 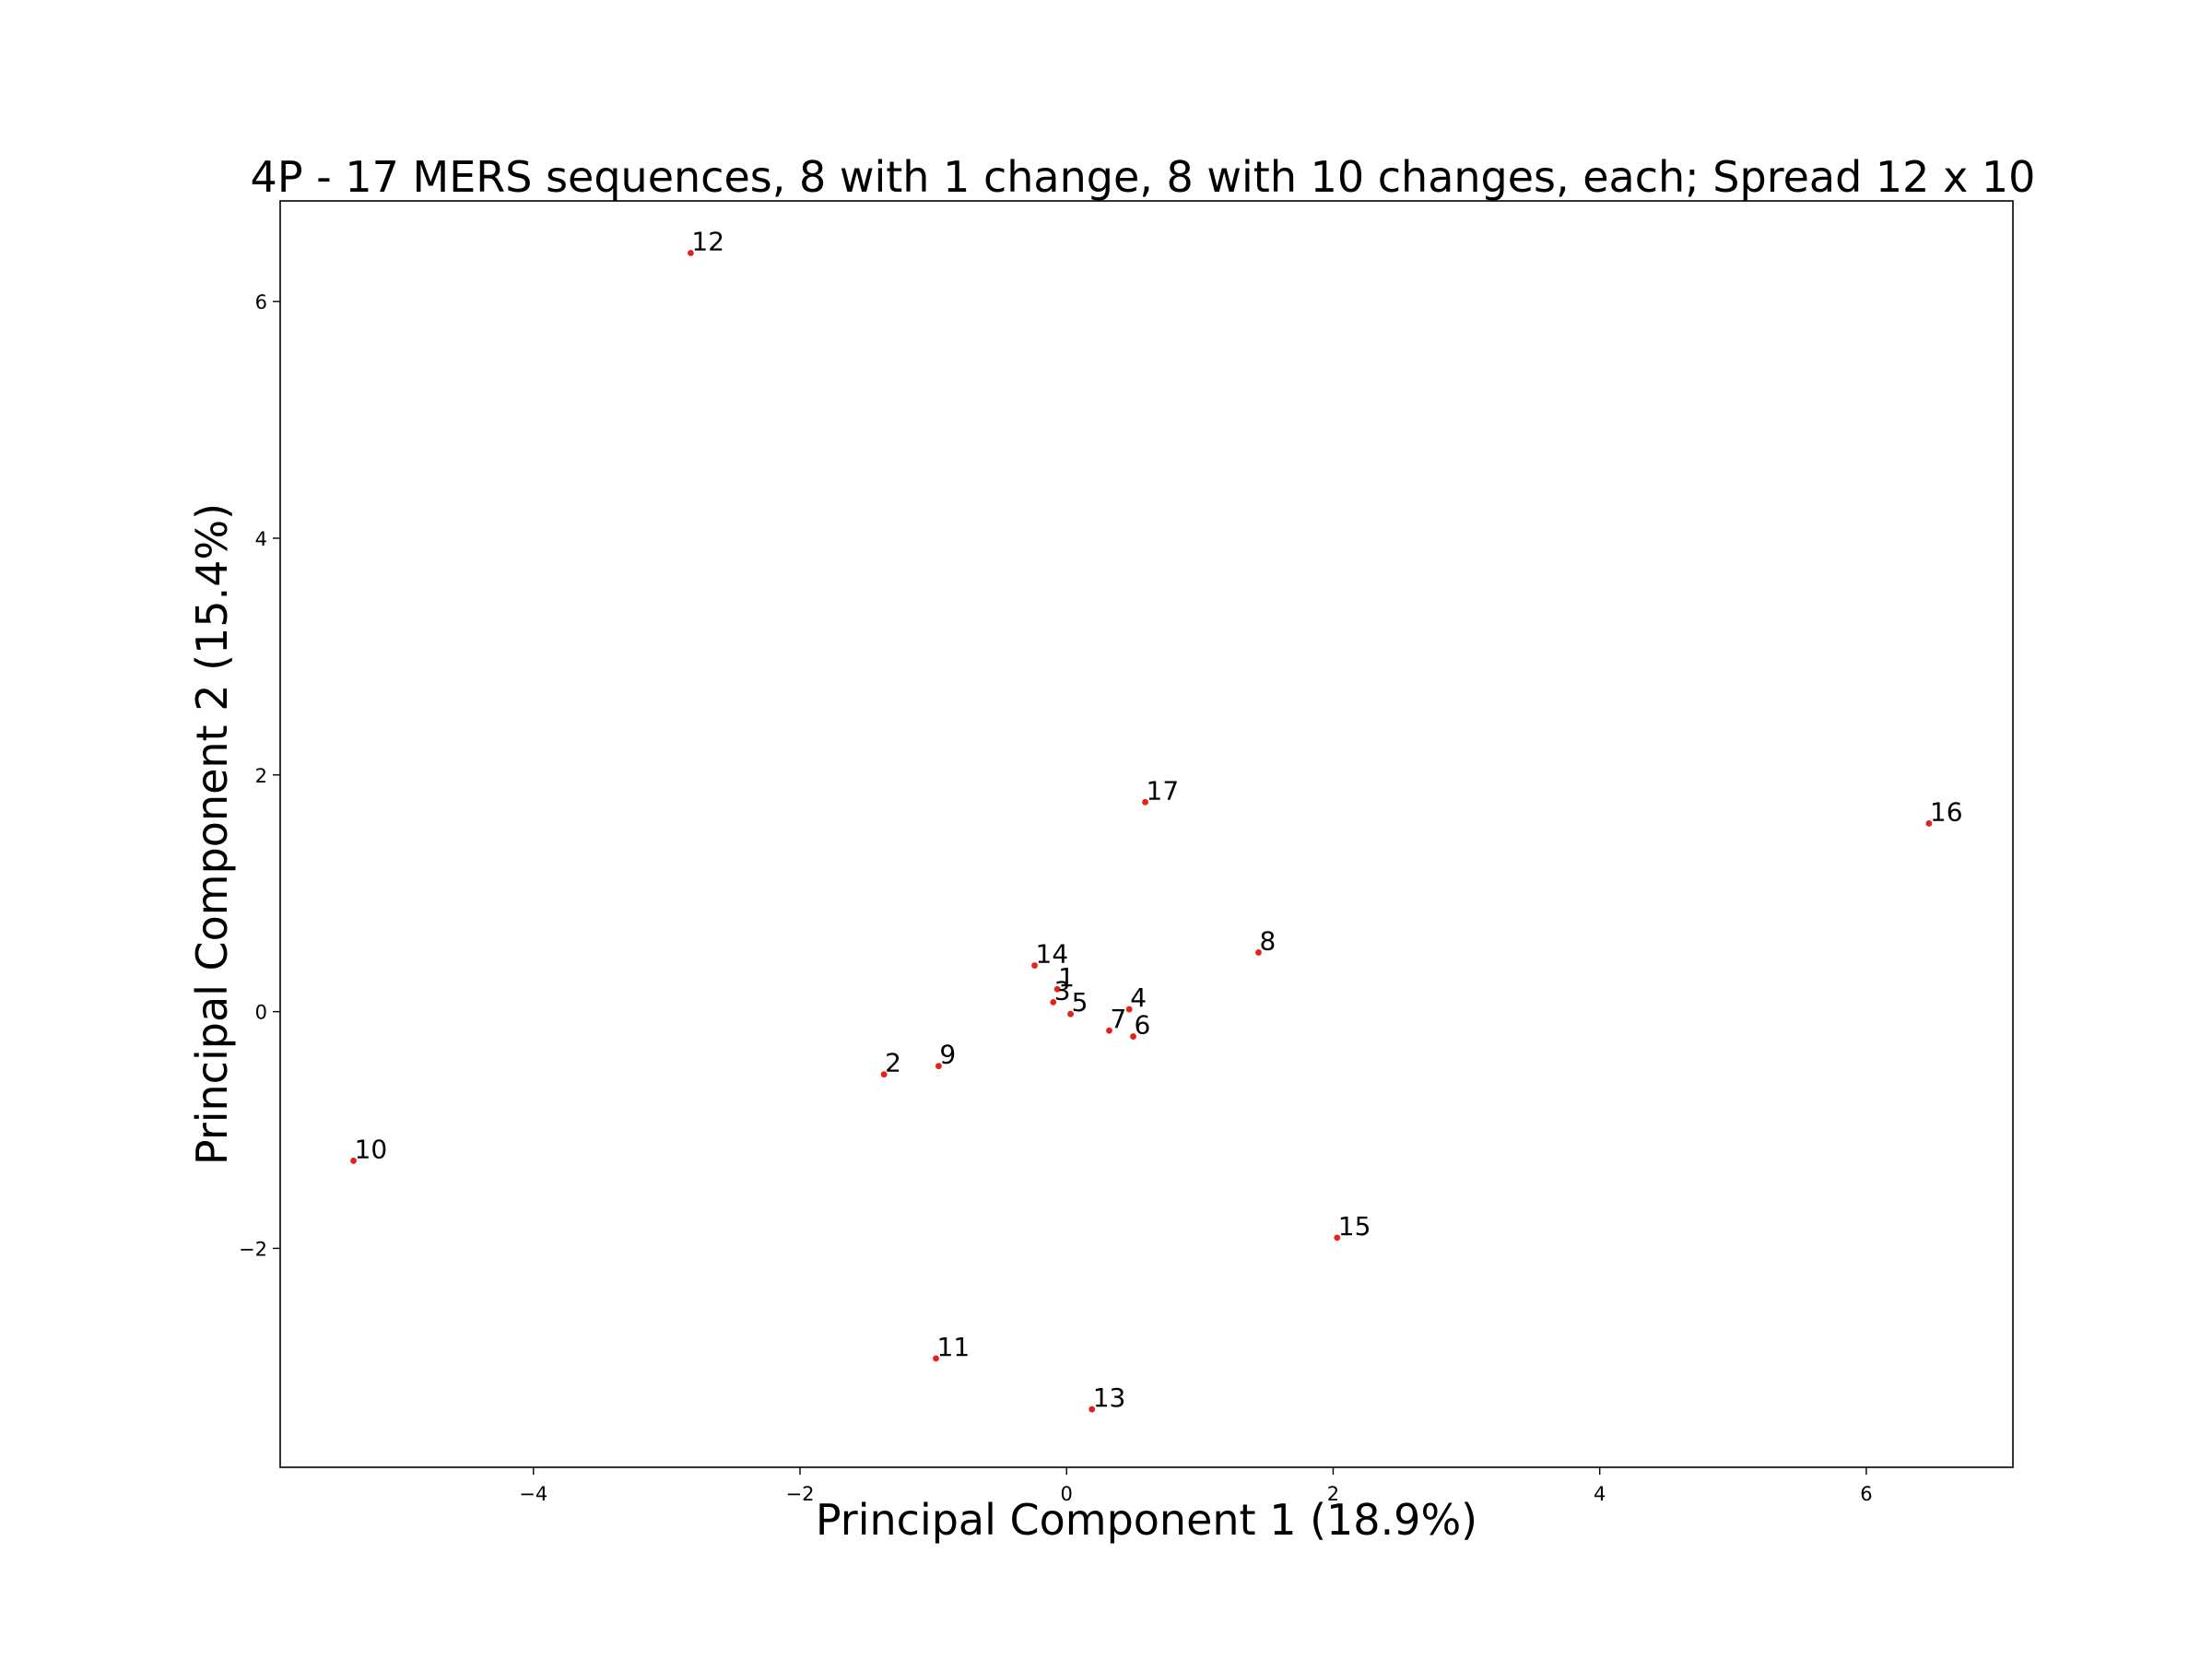 I want to click on data-point-label-14: 14, so click(x=1052, y=954).